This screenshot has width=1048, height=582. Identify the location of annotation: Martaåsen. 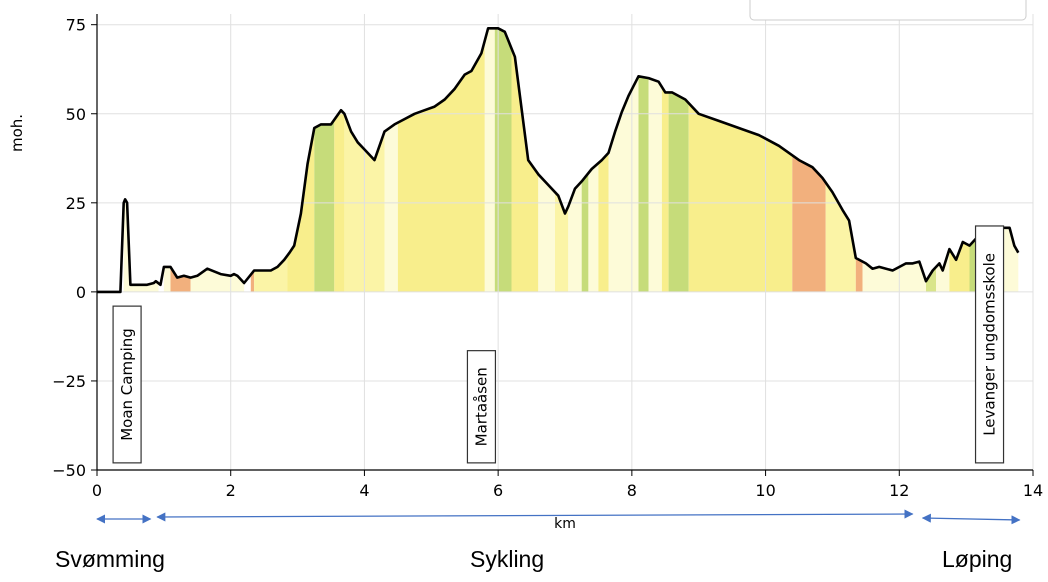
(481, 407).